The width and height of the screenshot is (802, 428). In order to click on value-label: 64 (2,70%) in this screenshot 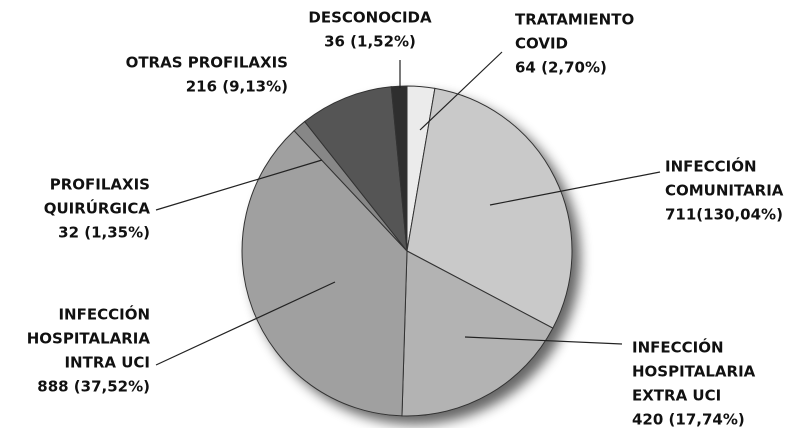, I will do `click(561, 68)`.